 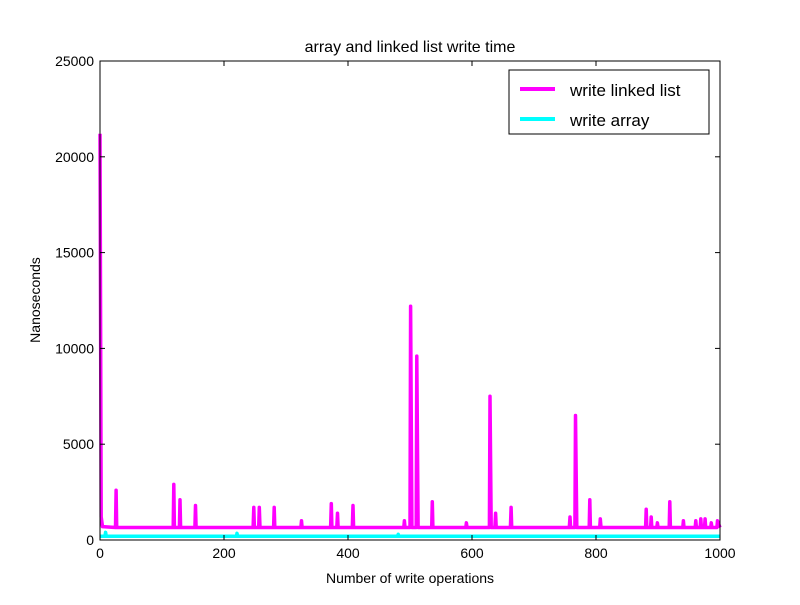 I want to click on y-tick-label: 5000, so click(x=78, y=444).